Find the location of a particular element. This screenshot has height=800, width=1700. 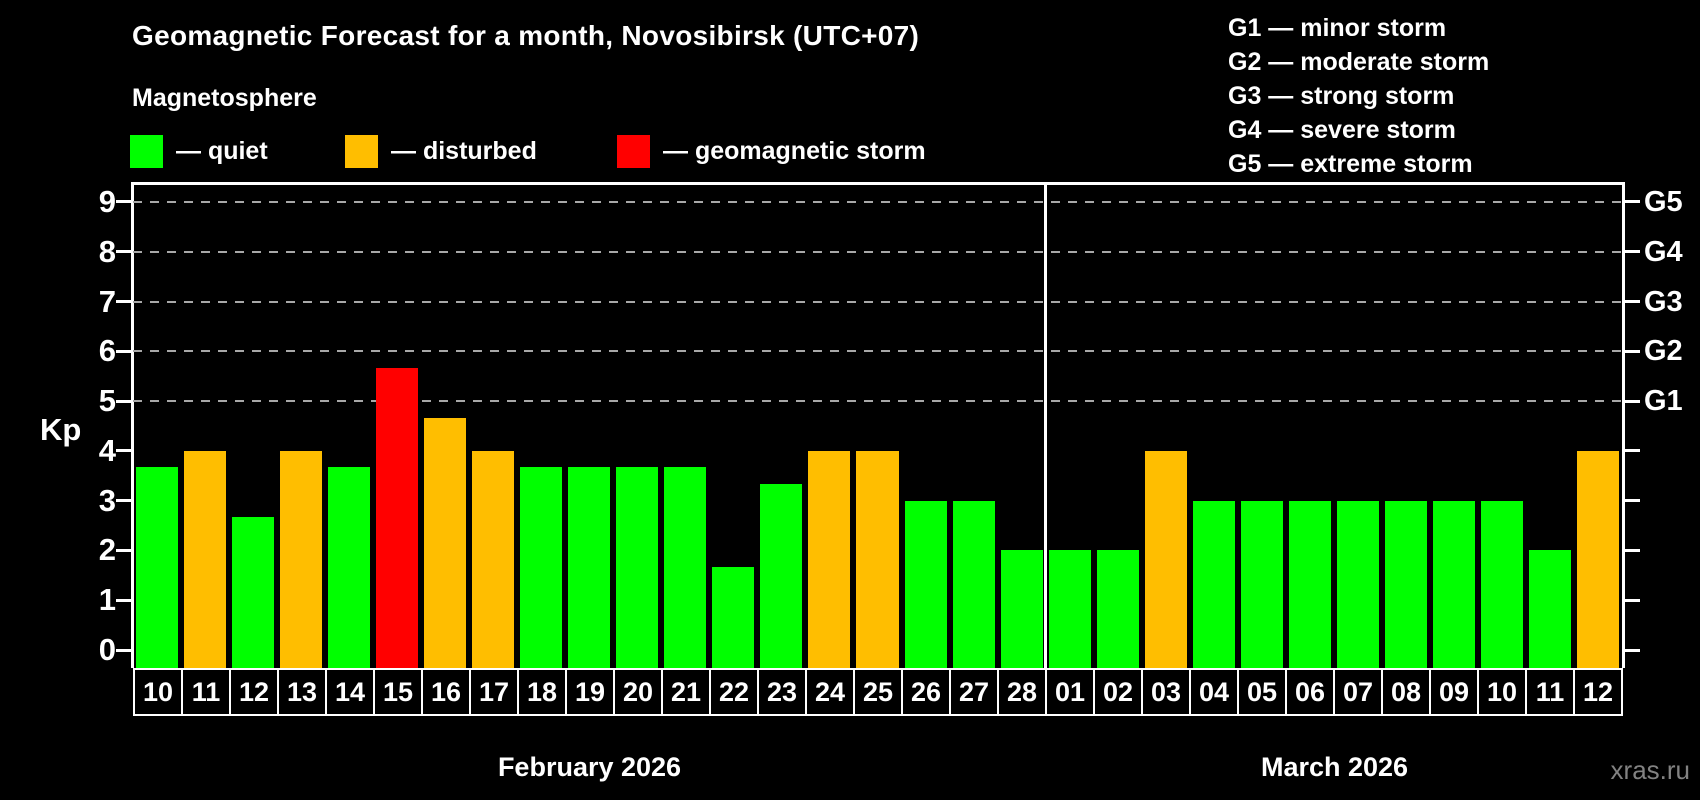

month-label-march: March 2026 is located at coordinates (1334, 767).